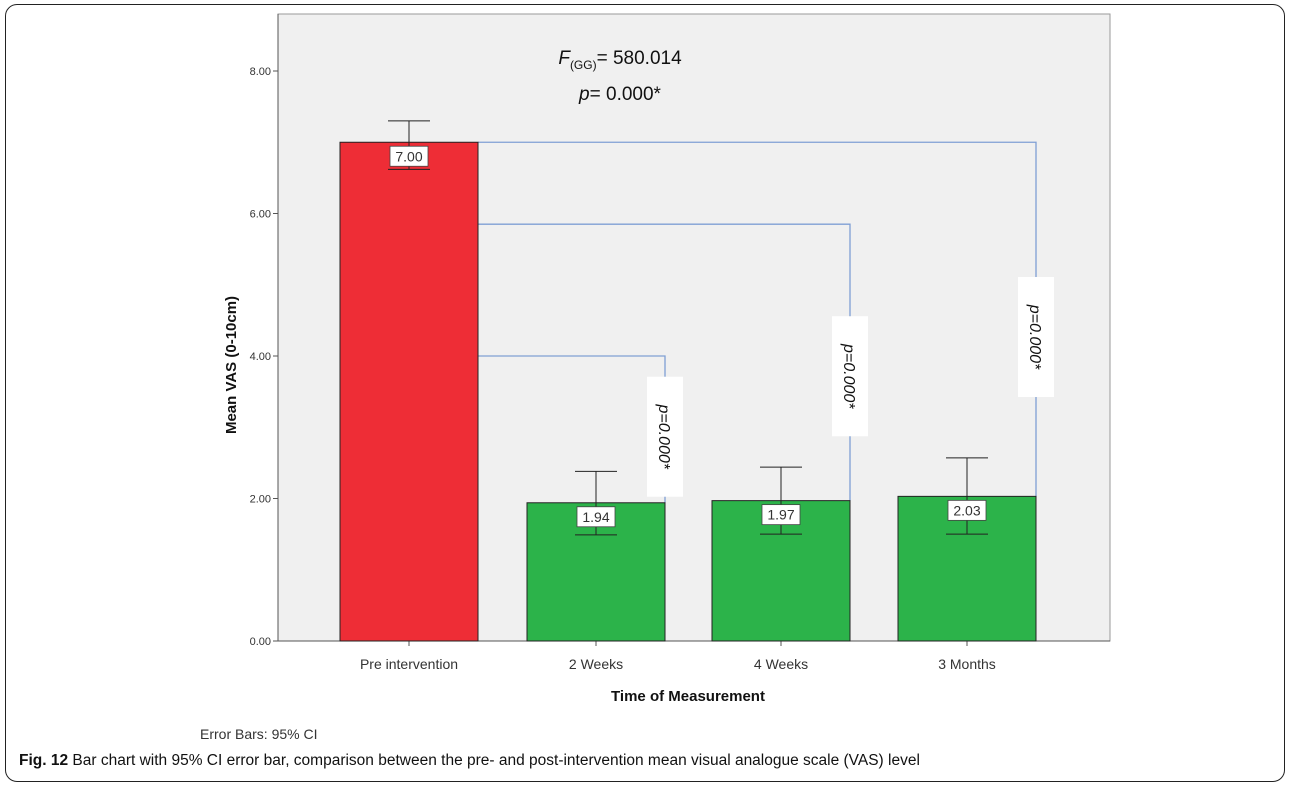 This screenshot has height=789, width=1292. What do you see at coordinates (967, 664) in the screenshot?
I see `x-tick-label: 3 Months` at bounding box center [967, 664].